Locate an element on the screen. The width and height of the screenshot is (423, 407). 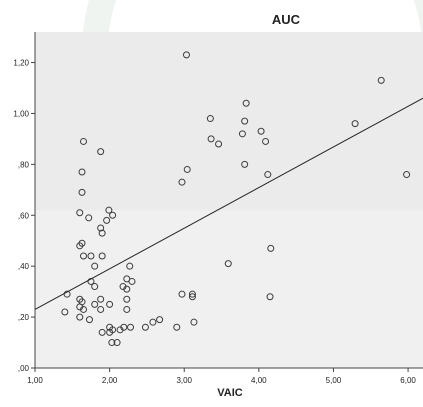
y-tick-label: ,60 is located at coordinates (24, 215).